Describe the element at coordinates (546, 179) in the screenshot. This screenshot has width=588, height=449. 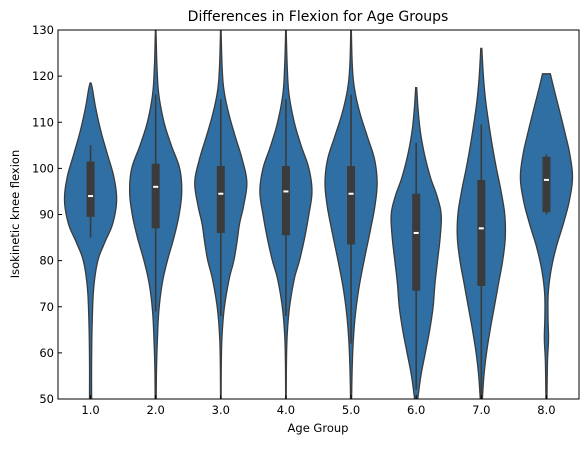
I see `median-marker-8.0` at that location.